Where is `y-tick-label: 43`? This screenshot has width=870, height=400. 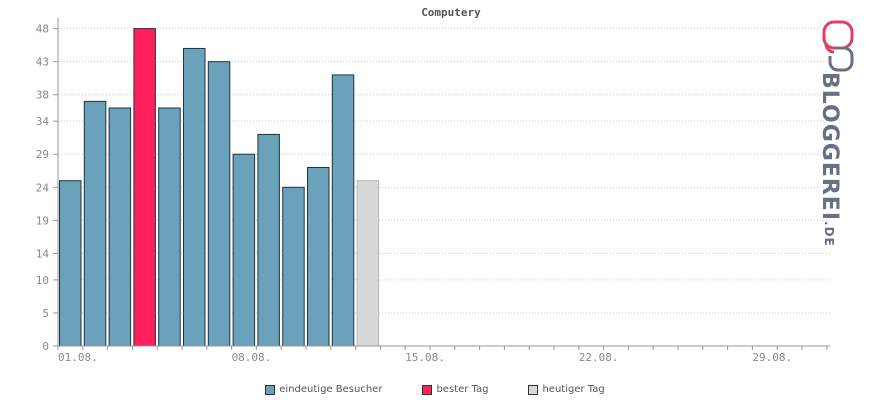 y-tick-label: 43 is located at coordinates (42, 62).